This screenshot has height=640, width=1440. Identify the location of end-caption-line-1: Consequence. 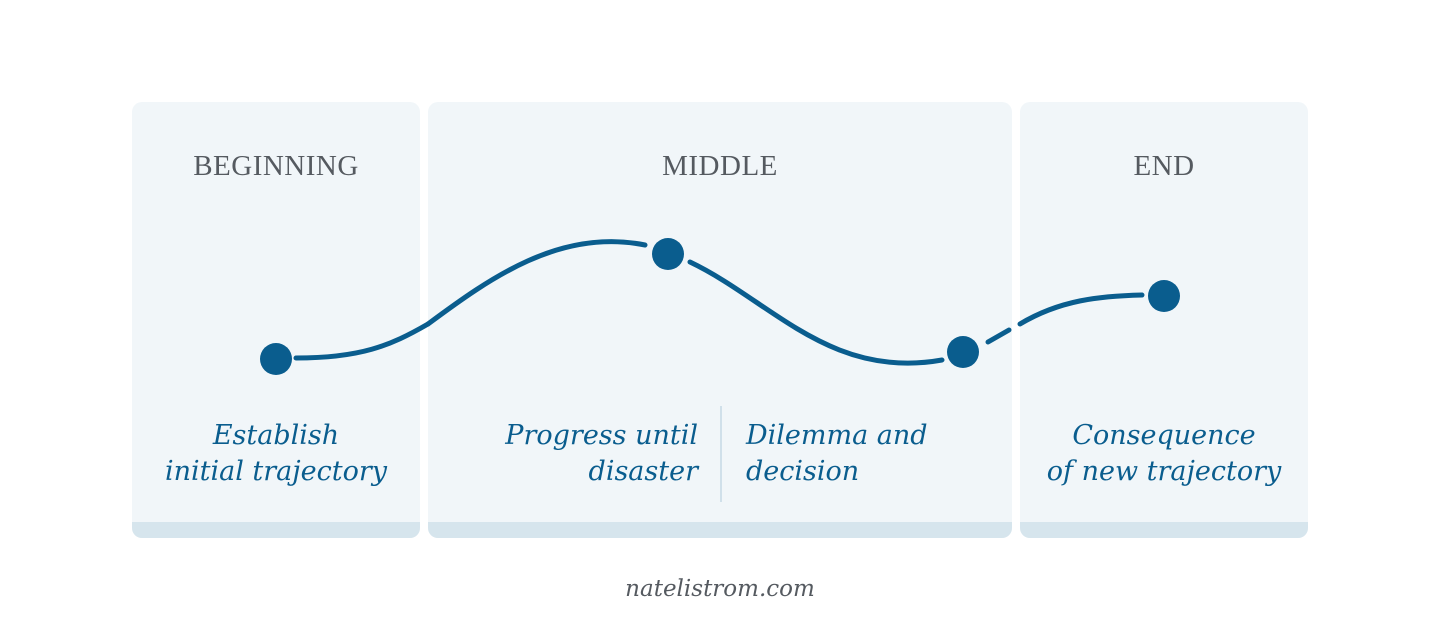
(1164, 435).